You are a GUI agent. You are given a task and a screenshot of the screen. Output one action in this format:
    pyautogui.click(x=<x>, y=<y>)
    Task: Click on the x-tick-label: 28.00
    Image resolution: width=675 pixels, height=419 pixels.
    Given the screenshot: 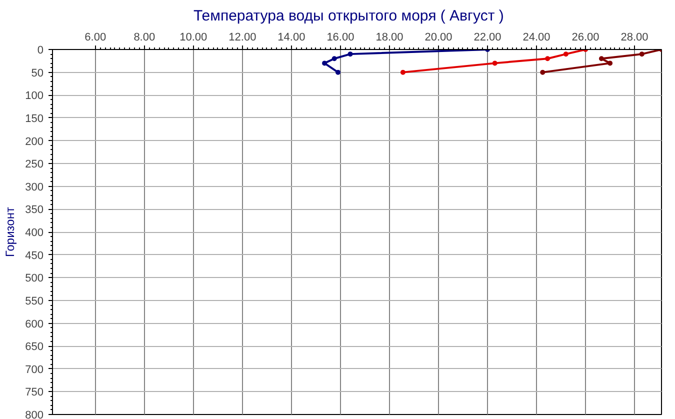 What is the action you would take?
    pyautogui.click(x=634, y=38)
    